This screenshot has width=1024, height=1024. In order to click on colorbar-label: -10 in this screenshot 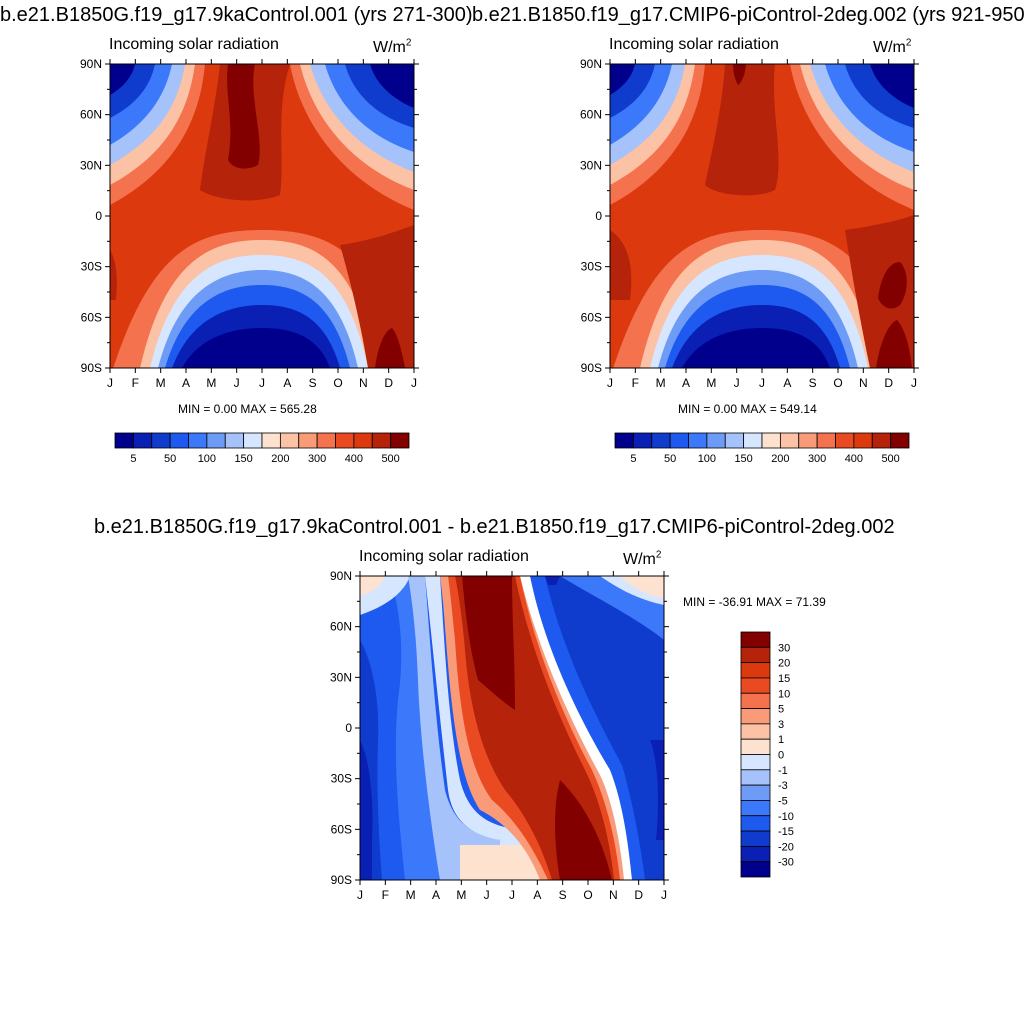, I will do `click(786, 817)`.